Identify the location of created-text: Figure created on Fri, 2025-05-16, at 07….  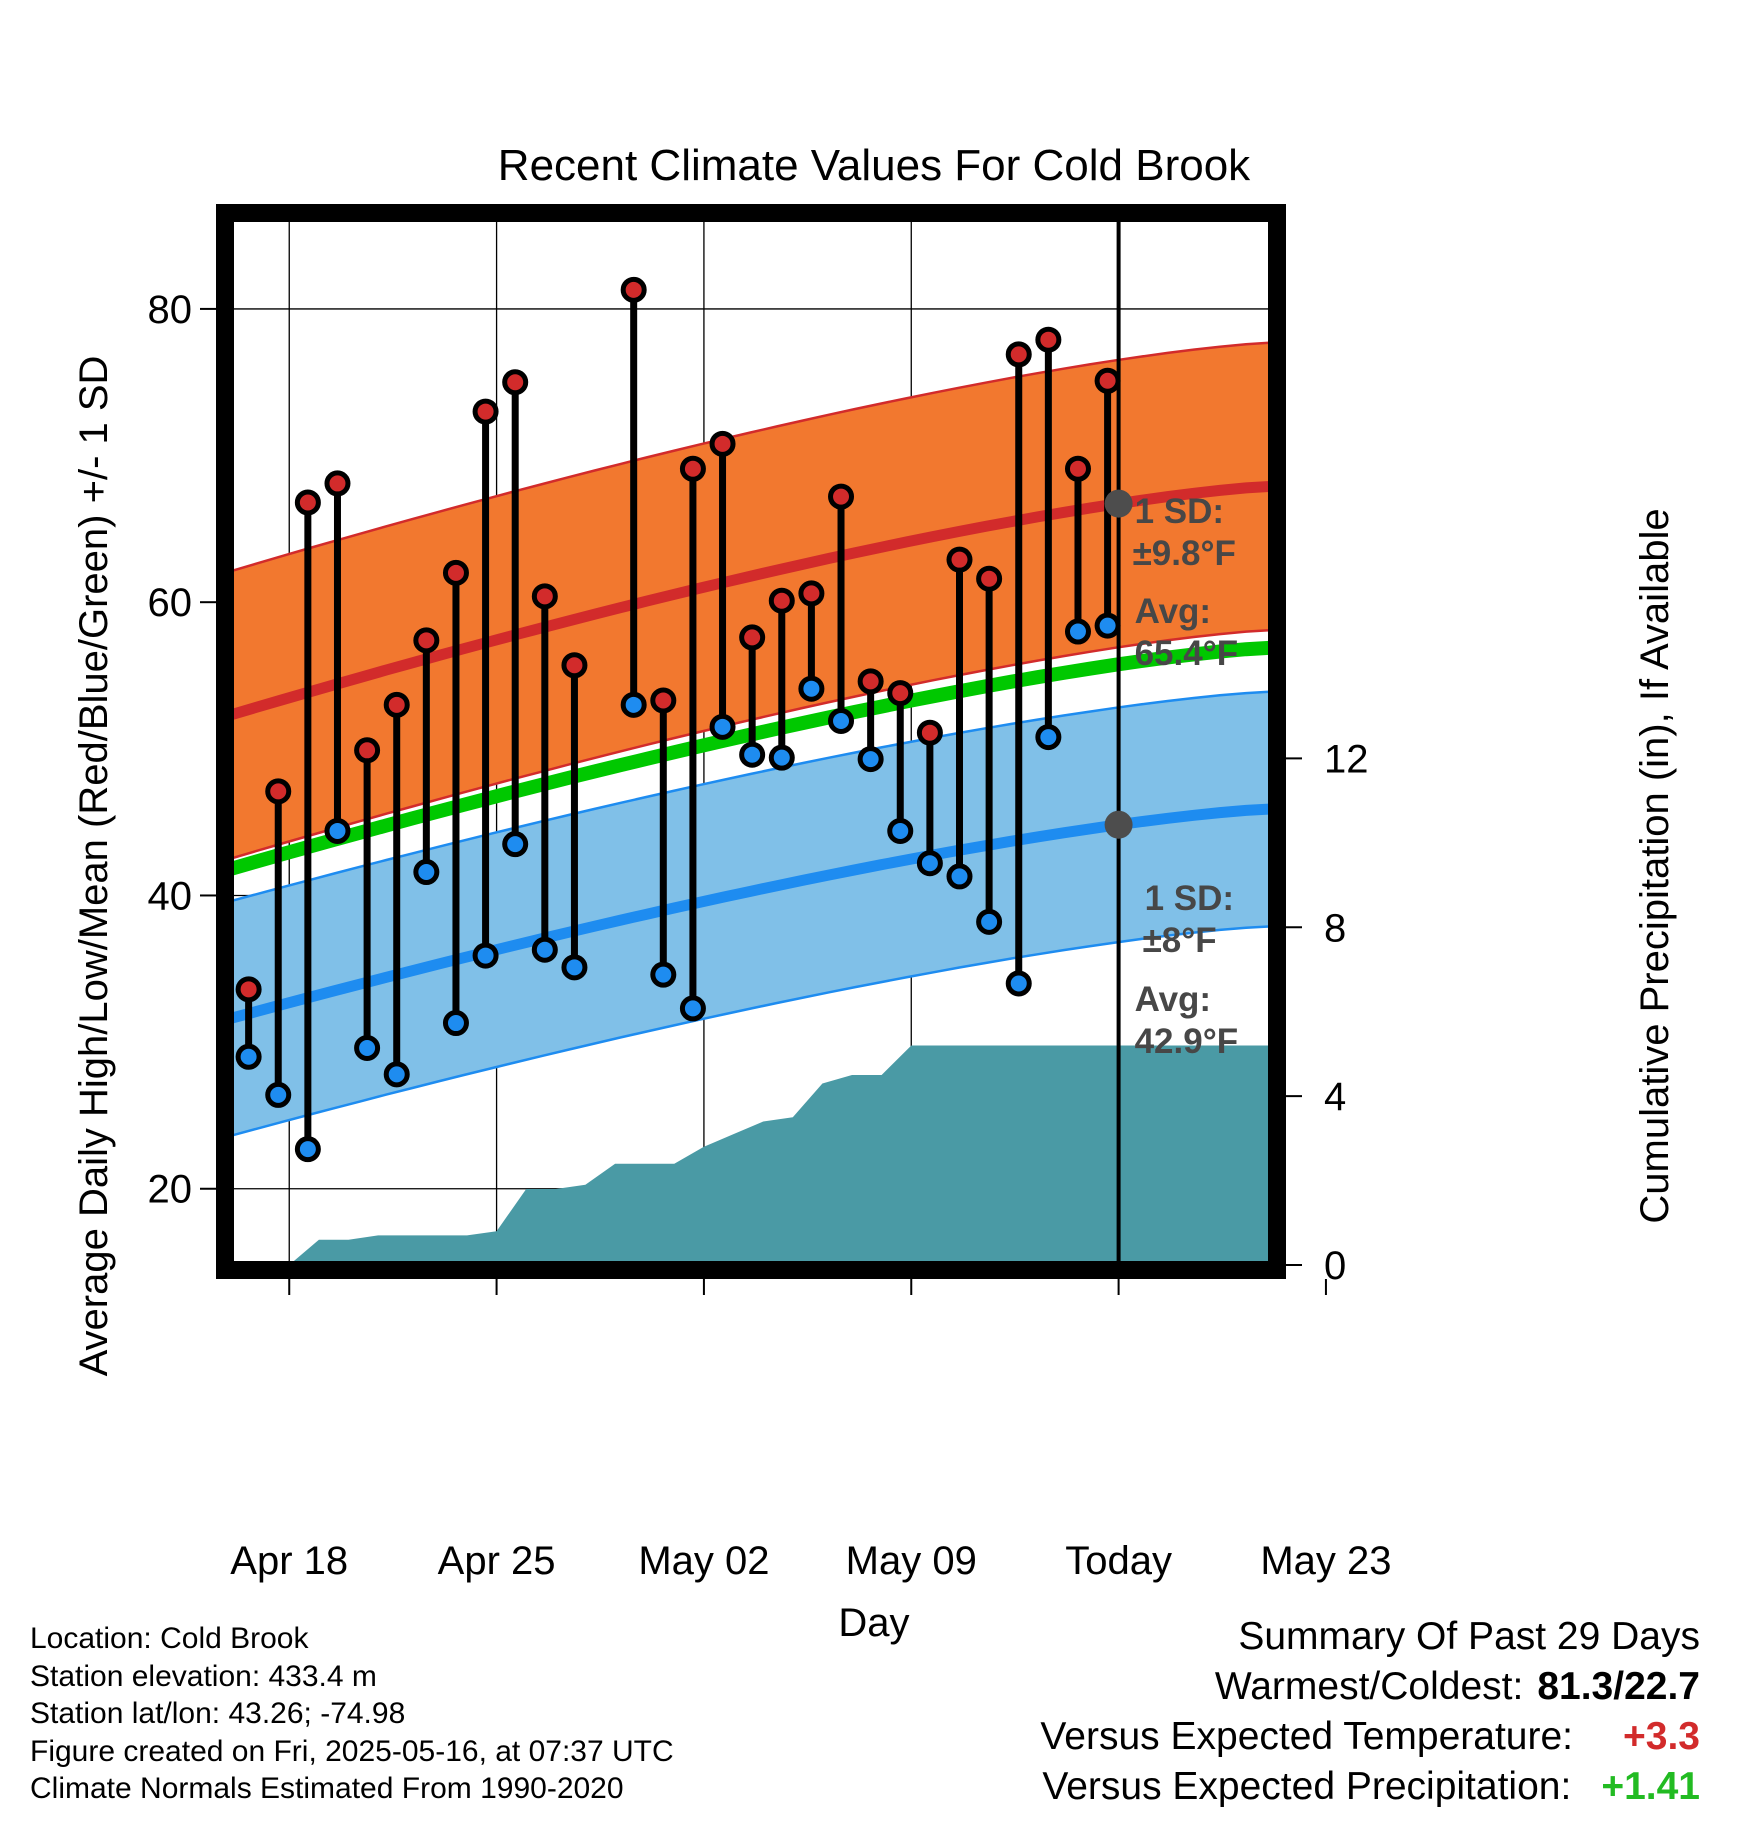
(352, 1751).